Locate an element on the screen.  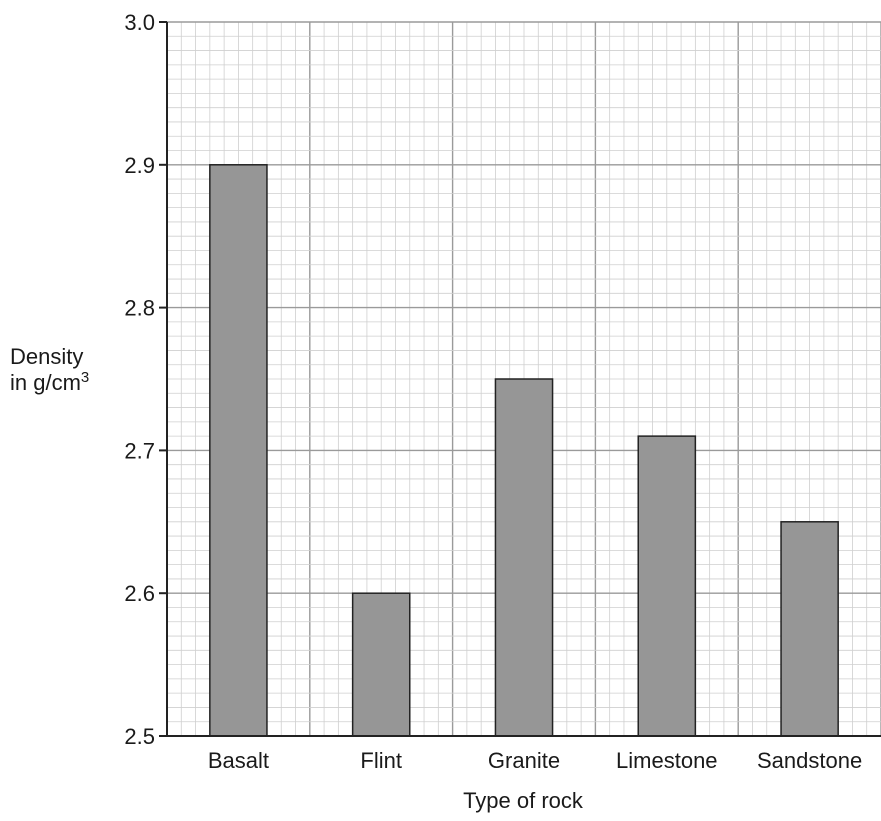
bar-granite is located at coordinates (524, 557).